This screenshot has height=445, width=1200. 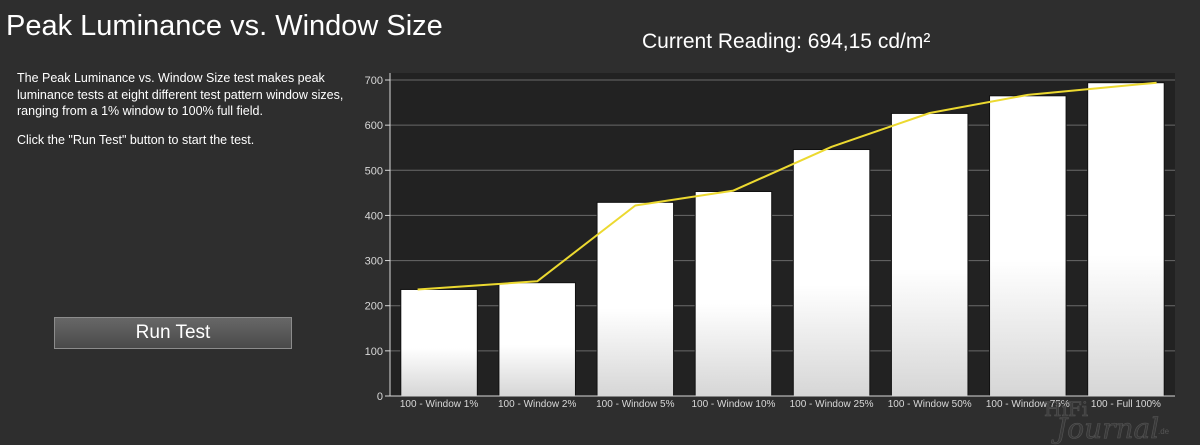 I want to click on y-tick-label: 600, so click(x=374, y=126).